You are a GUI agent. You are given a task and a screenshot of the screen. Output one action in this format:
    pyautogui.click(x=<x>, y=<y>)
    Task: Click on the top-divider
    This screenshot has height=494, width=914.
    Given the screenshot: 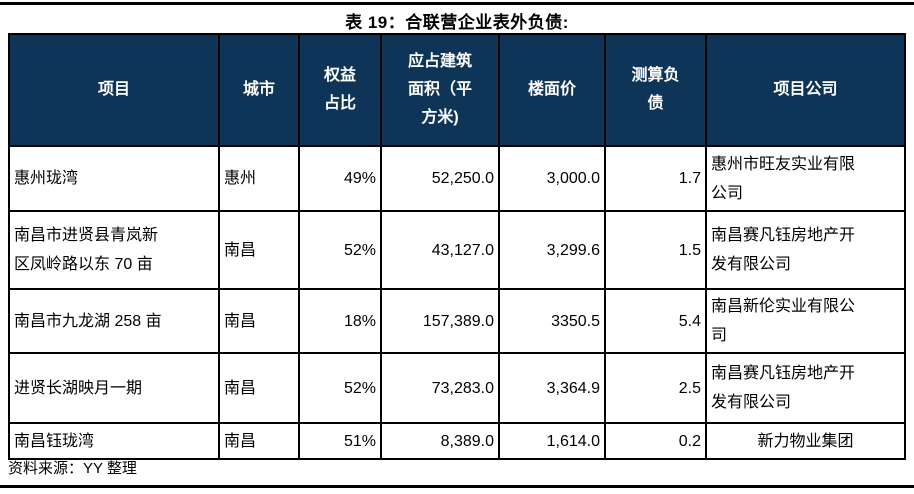 What is the action you would take?
    pyautogui.click(x=457, y=3)
    